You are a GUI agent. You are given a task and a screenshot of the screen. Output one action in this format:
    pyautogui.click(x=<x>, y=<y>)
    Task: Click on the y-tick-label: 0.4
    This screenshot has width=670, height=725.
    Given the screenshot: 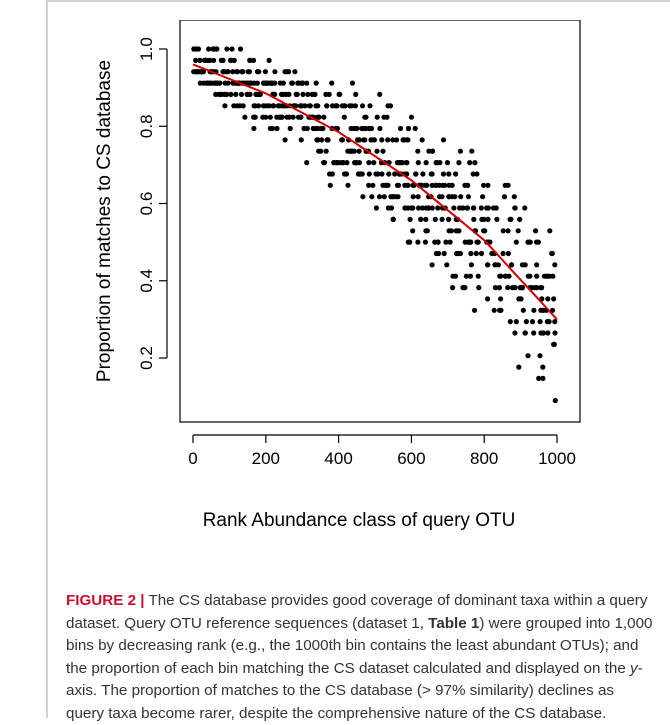 What is the action you would take?
    pyautogui.click(x=146, y=281)
    